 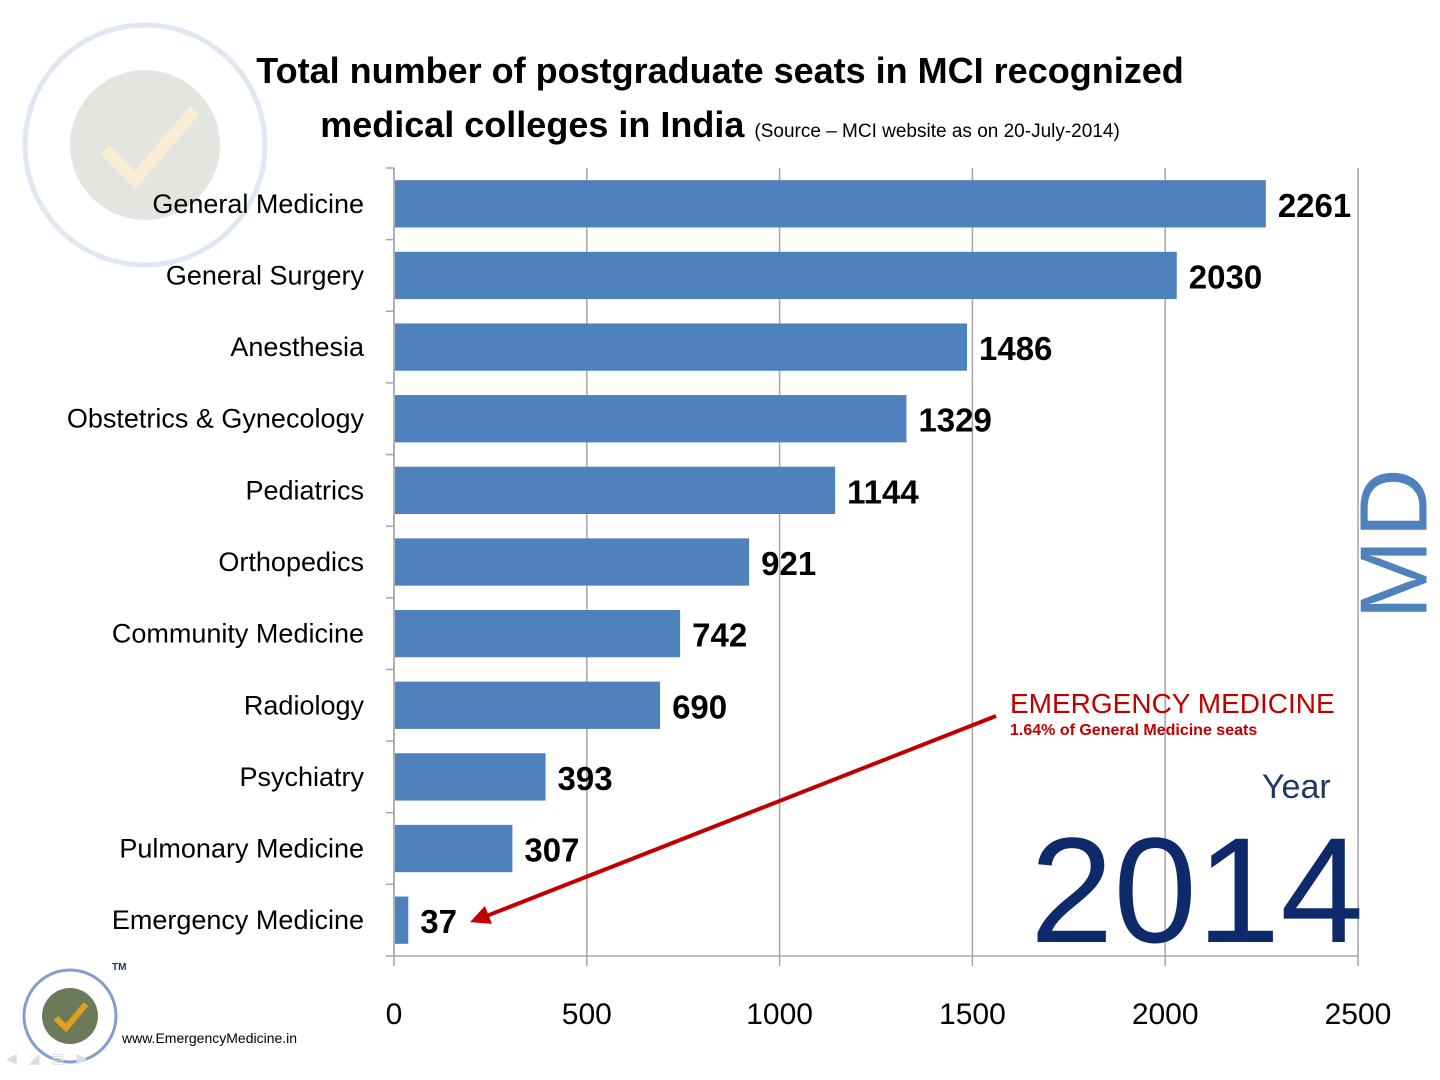 What do you see at coordinates (954, 420) in the screenshot?
I see `data-label: 1329` at bounding box center [954, 420].